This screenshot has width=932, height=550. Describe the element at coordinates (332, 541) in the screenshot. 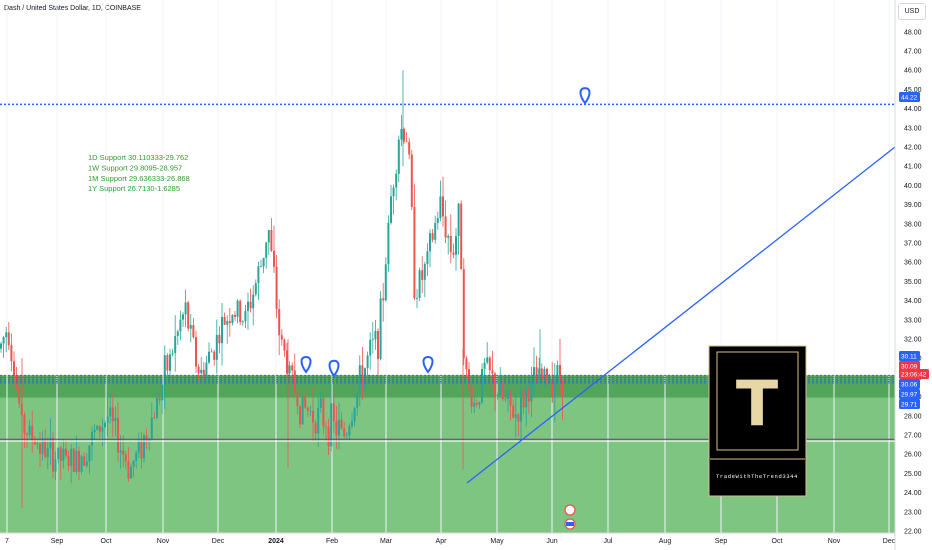

I see `x-tick-label: Feb` at that location.